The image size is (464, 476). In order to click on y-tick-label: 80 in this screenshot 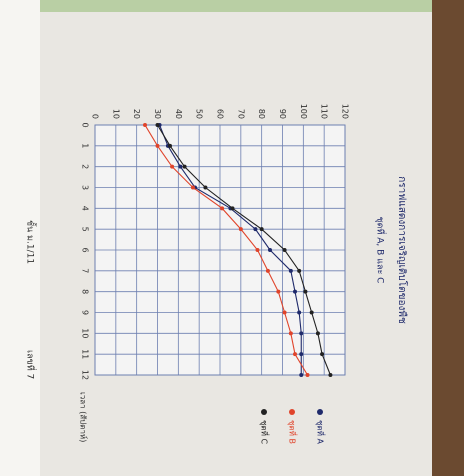, I will do `click(261, 114)`.